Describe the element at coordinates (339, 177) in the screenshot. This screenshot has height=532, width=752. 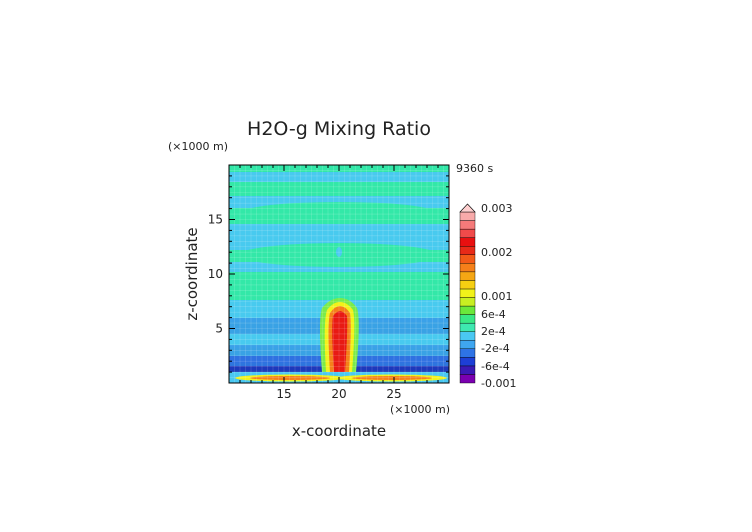
I see `field-band` at that location.